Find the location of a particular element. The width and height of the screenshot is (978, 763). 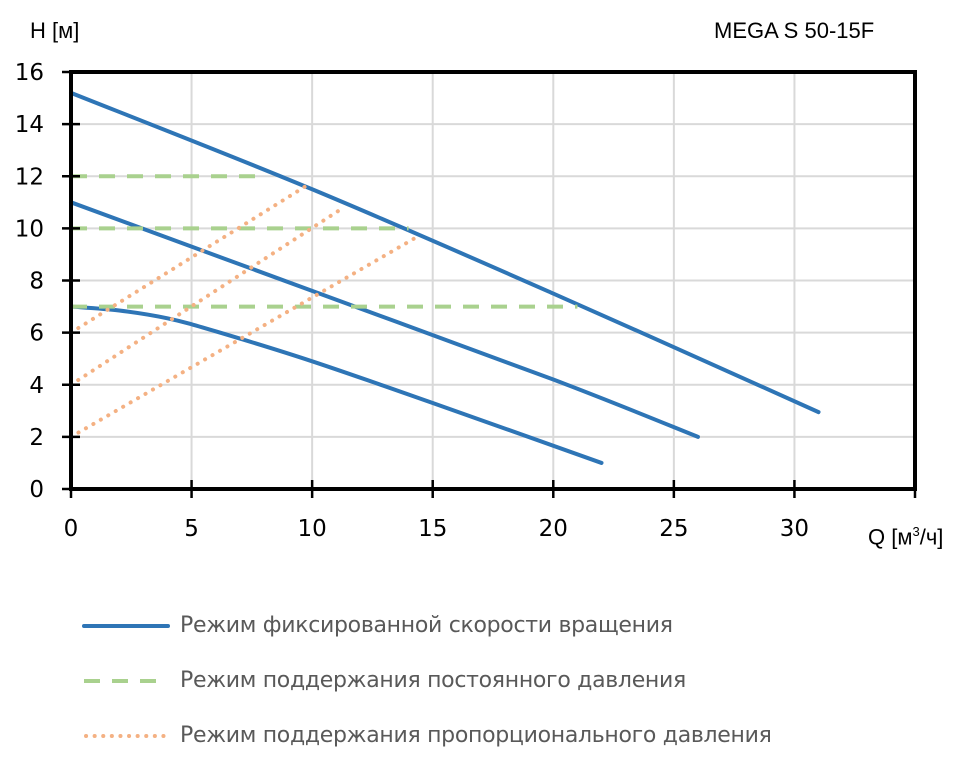

legend-item-constant-pressure: Режим поддержания постоянного давления is located at coordinates (427, 680).